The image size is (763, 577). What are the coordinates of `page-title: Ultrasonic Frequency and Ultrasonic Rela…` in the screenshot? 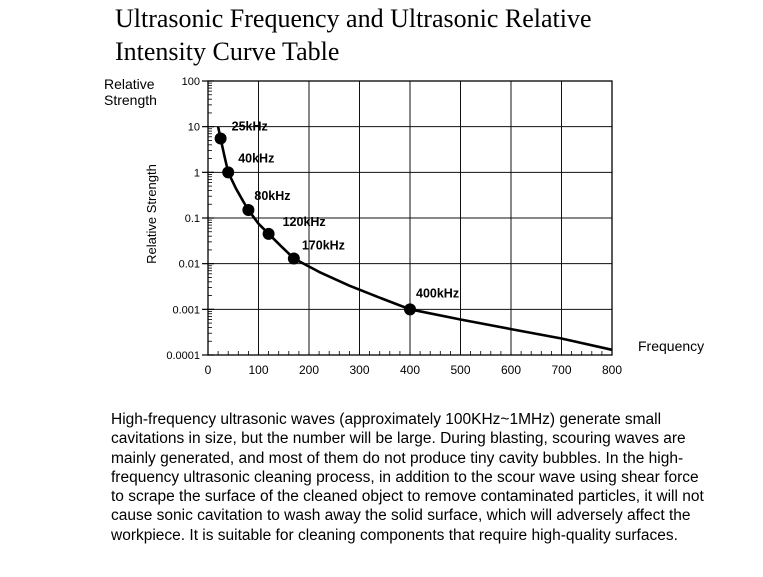 It's located at (415, 35).